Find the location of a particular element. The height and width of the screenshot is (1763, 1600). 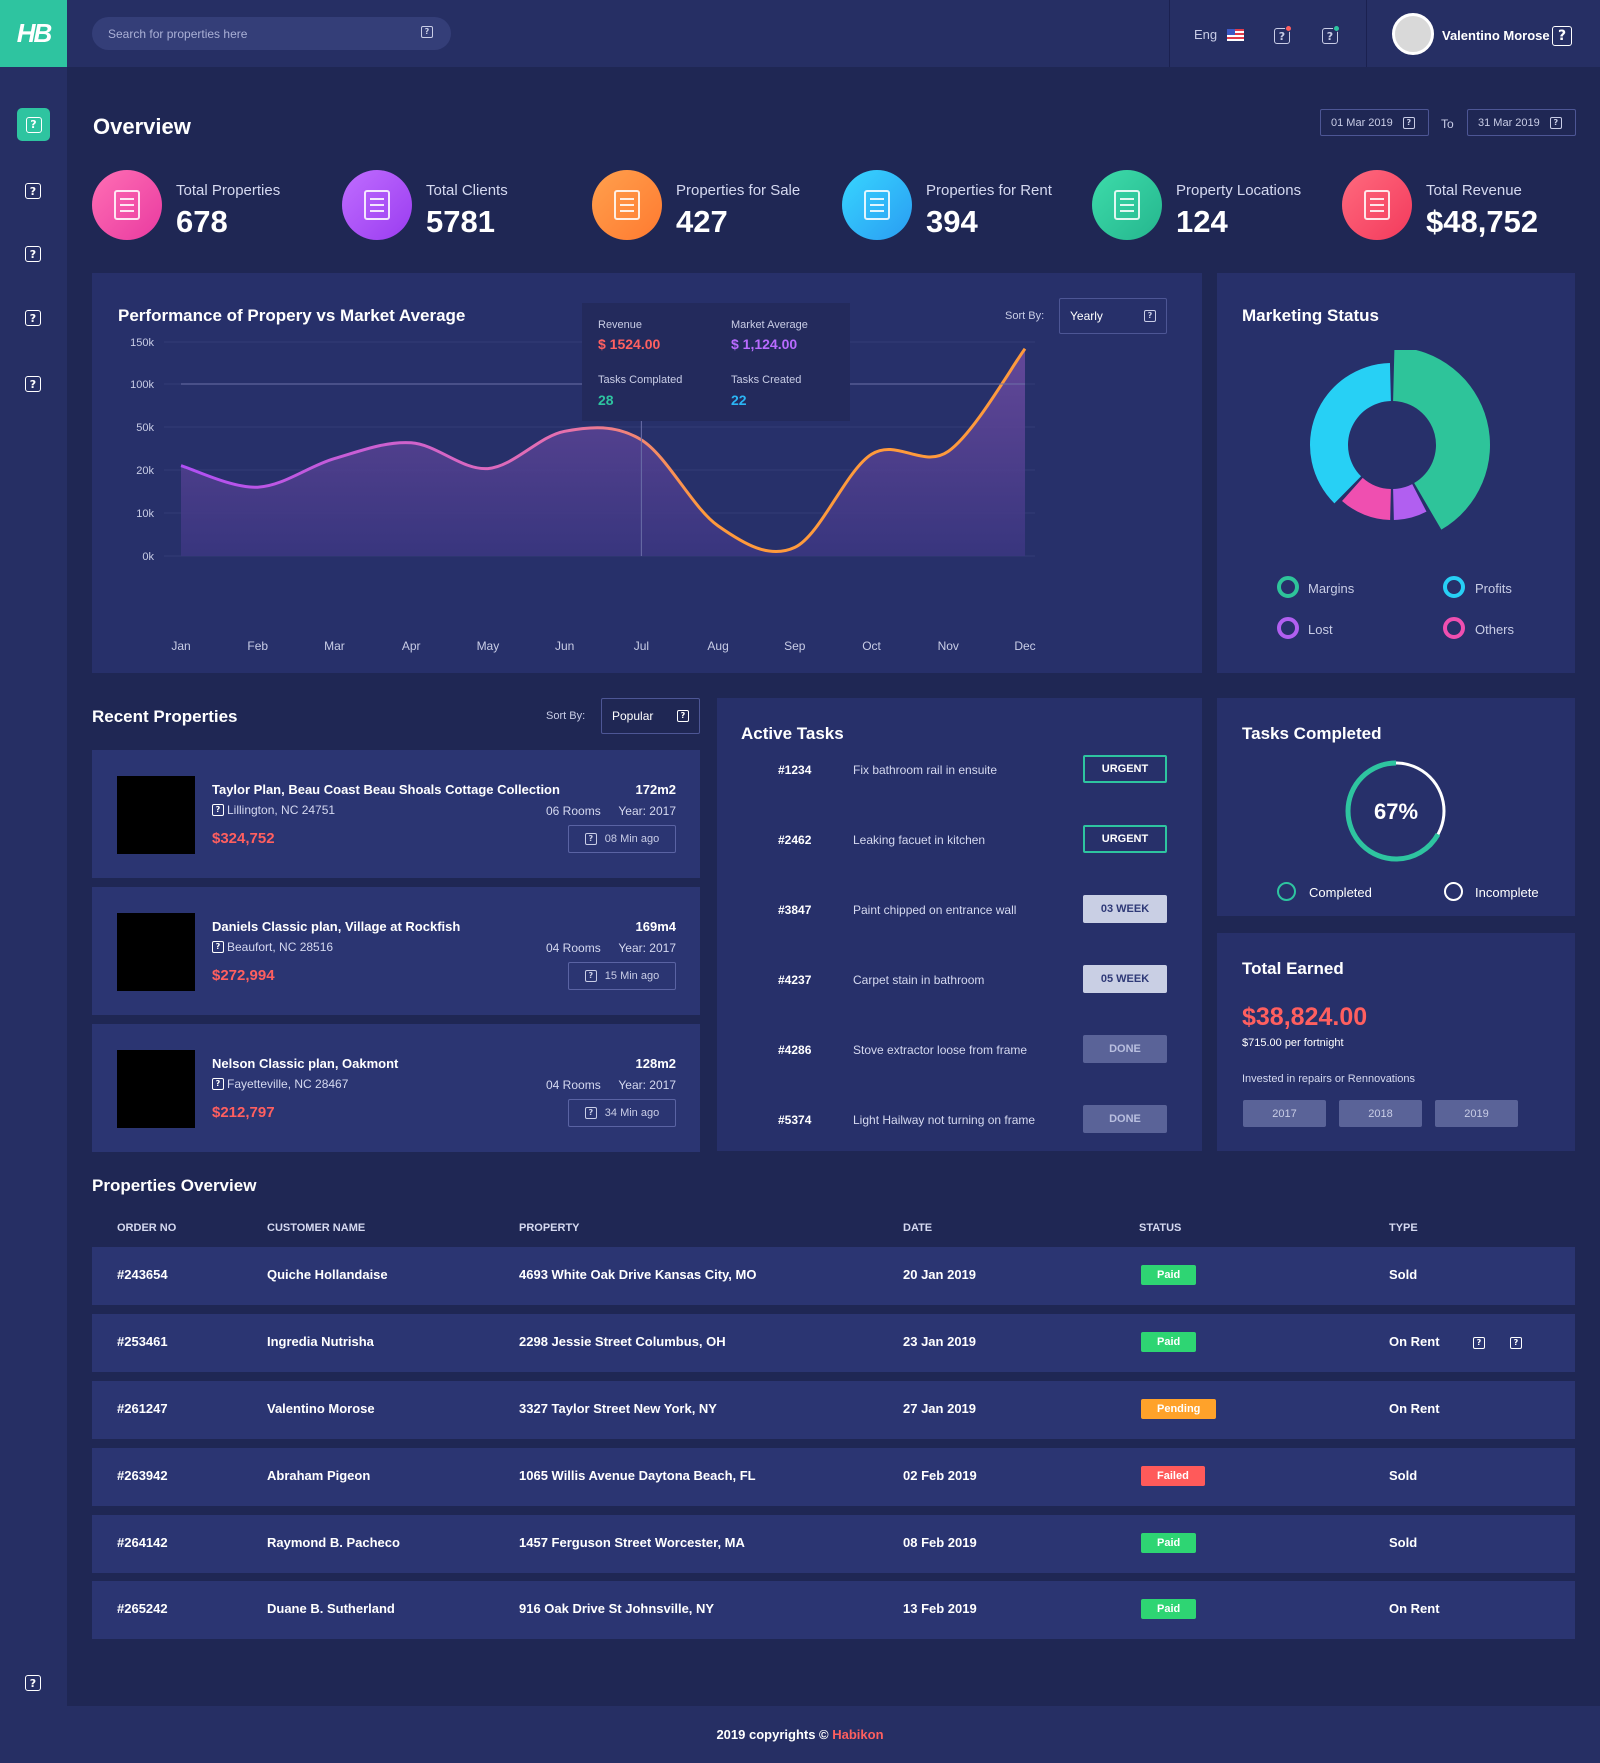

time-ago-text: 34 Min ago is located at coordinates (632, 1113).